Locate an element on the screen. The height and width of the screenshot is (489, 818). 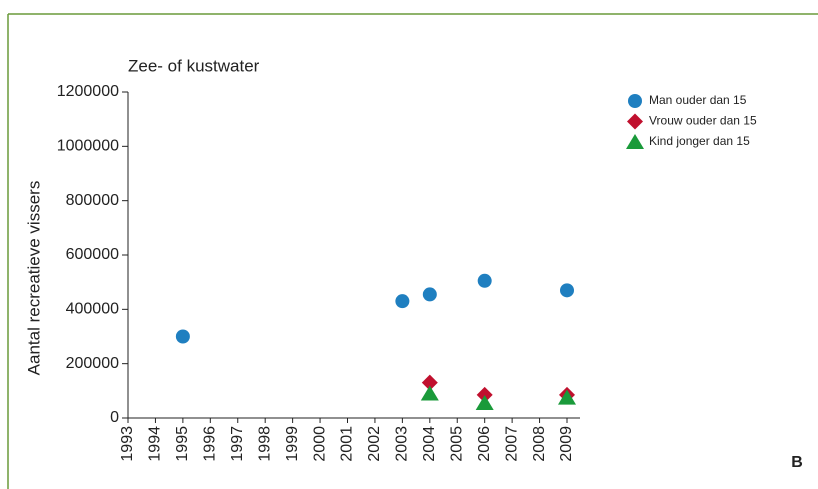
x-tick-label: 1994 is located at coordinates (155, 444).